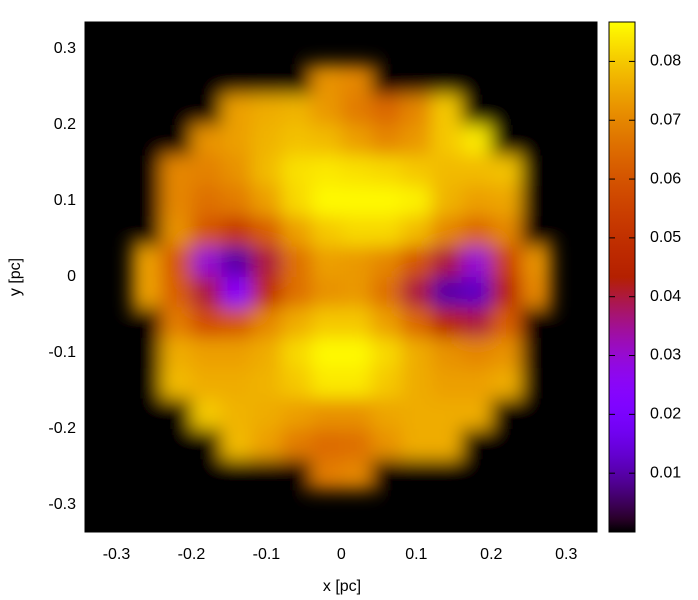  What do you see at coordinates (117, 554) in the screenshot?
I see `x-tick-label: -0.3` at bounding box center [117, 554].